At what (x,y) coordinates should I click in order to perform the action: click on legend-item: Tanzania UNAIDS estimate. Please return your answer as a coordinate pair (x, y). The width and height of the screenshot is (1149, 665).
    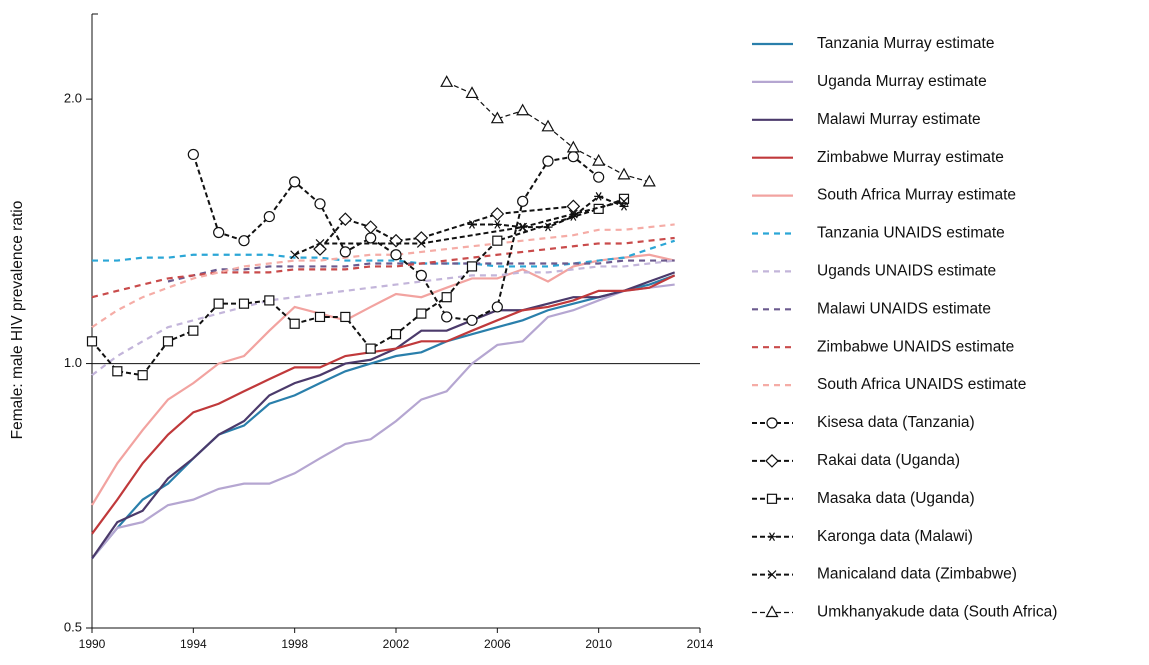
    Looking at the image, I should click on (878, 233).